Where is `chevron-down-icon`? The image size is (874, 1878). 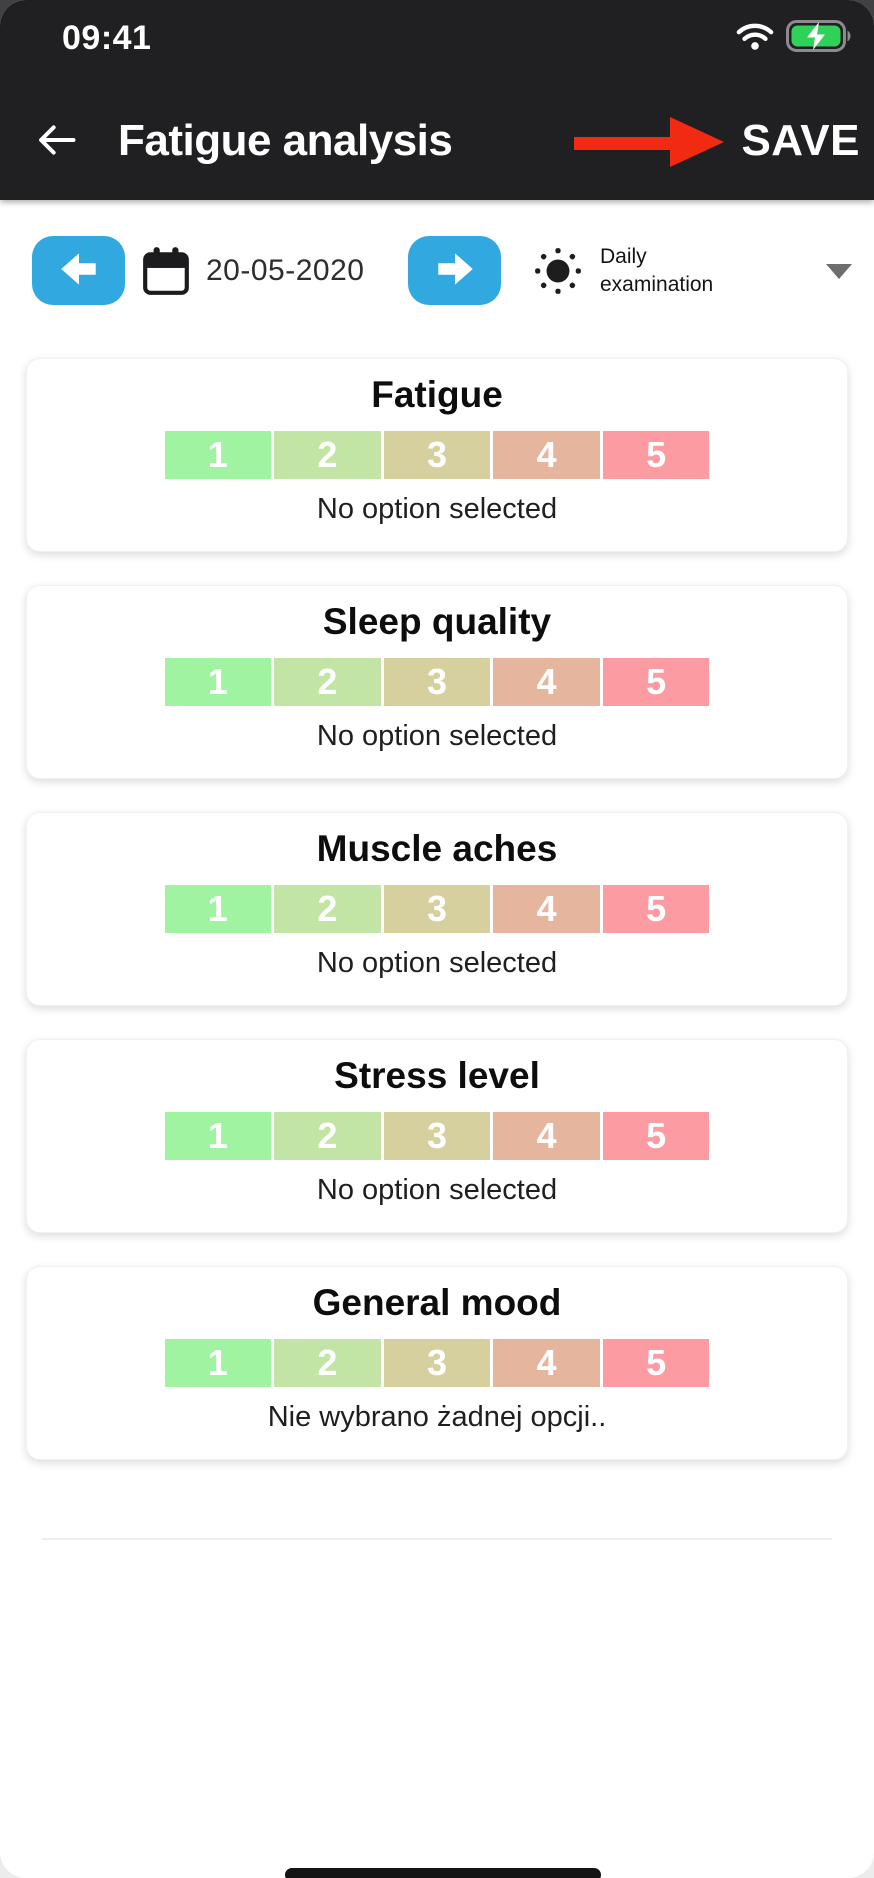 chevron-down-icon is located at coordinates (839, 271).